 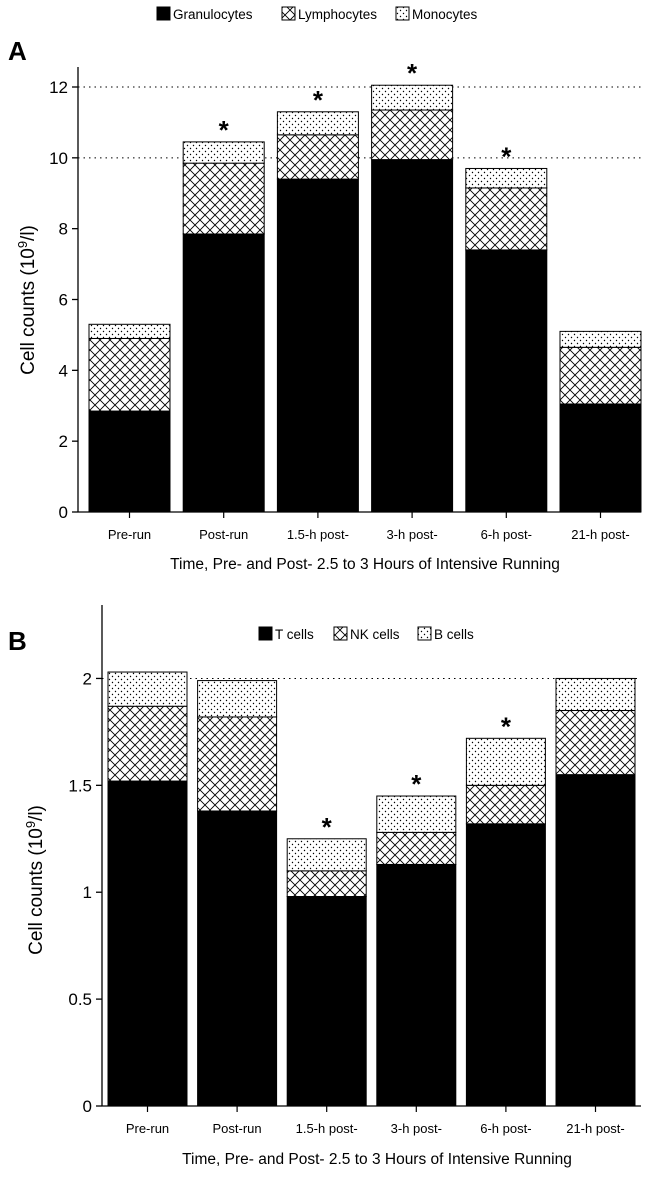 What do you see at coordinates (163, 13) in the screenshot?
I see `legend-swatch-granulocytes` at bounding box center [163, 13].